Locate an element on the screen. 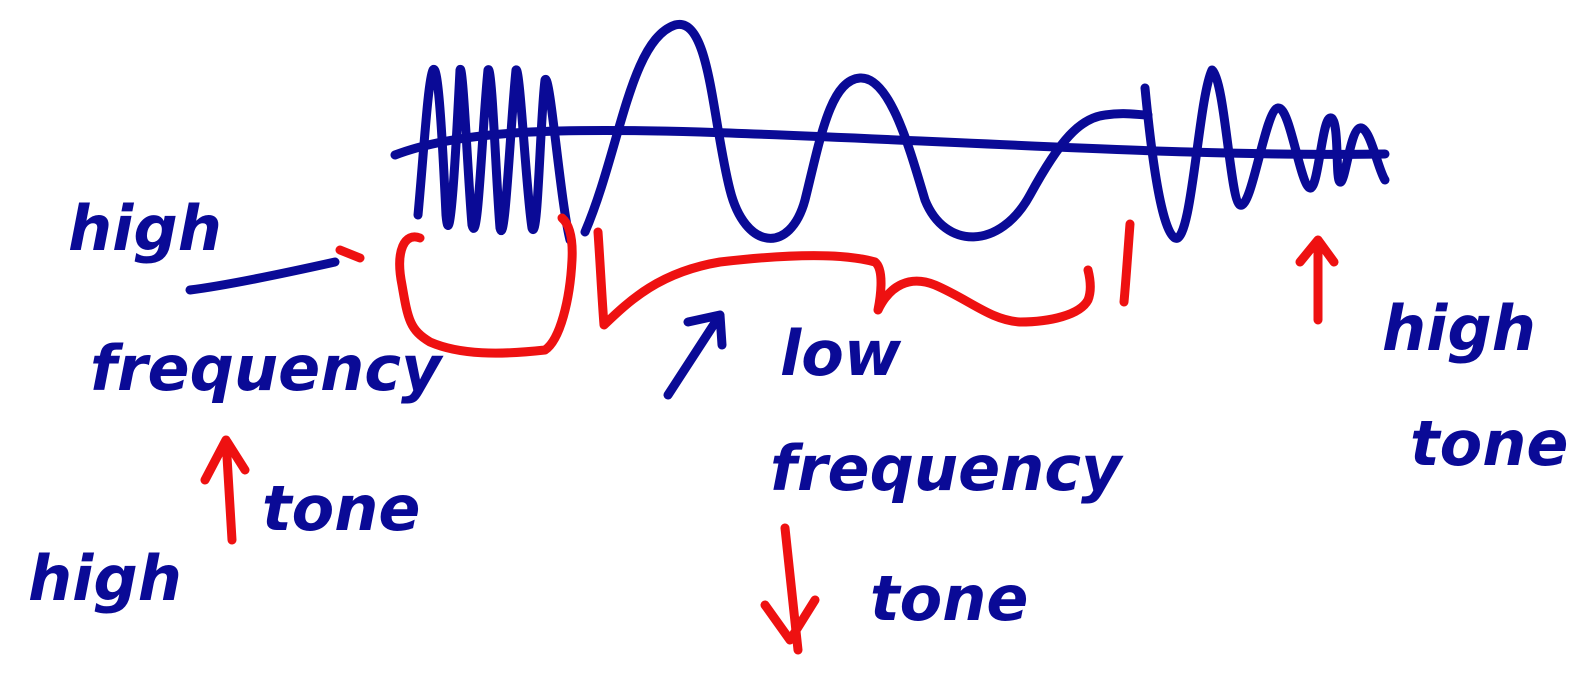 This screenshot has width=1595, height=684. label-right-high: high is located at coordinates (1459, 328).